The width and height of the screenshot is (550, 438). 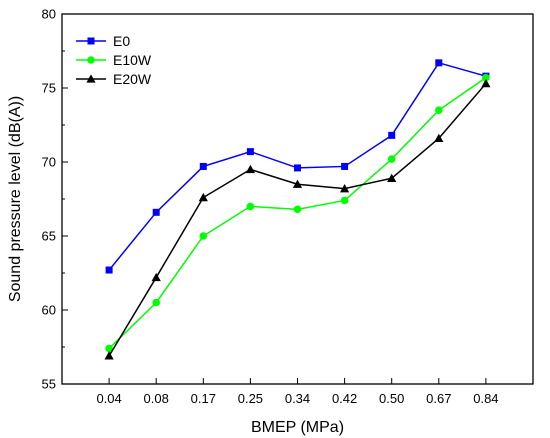 What do you see at coordinates (203, 398) in the screenshot?
I see `x-tick-label: 0.17` at bounding box center [203, 398].